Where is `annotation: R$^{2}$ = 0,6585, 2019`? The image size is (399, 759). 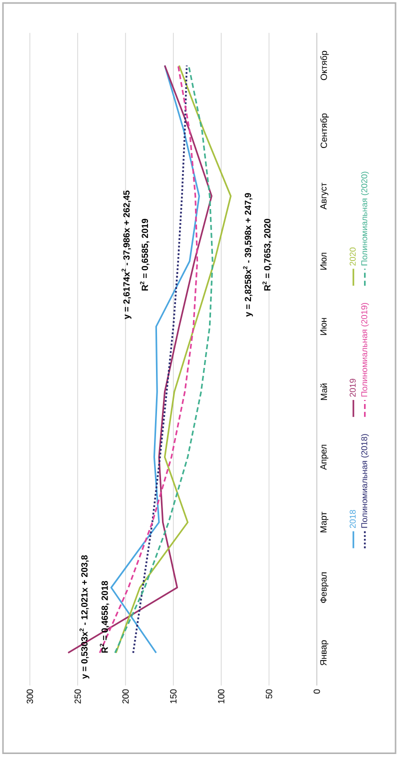
annotation: R$^{2}$ = 0,6585, 2019 is located at coordinates (145, 254).